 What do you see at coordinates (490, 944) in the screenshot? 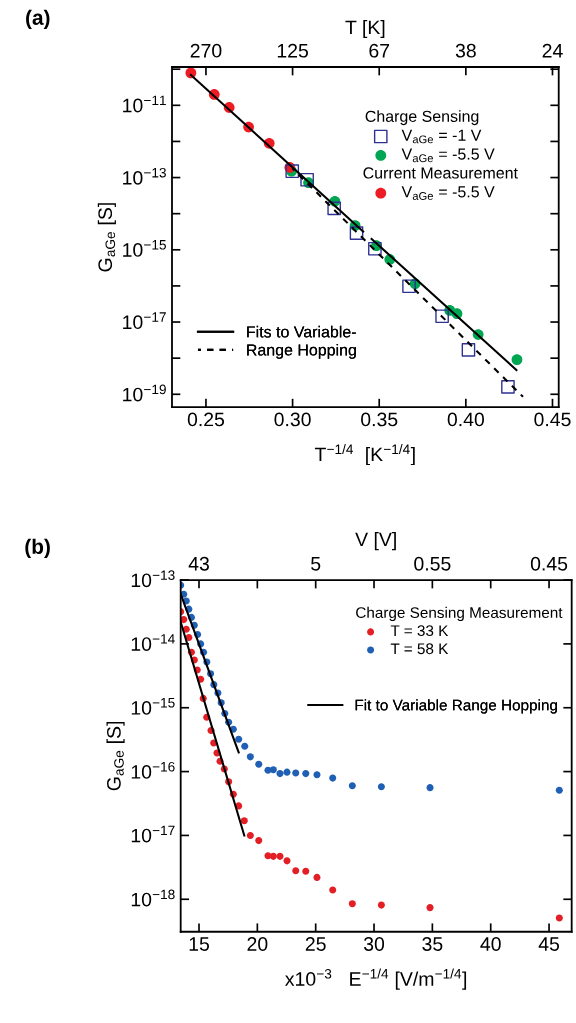
I see `x-tick-label: 40` at bounding box center [490, 944].